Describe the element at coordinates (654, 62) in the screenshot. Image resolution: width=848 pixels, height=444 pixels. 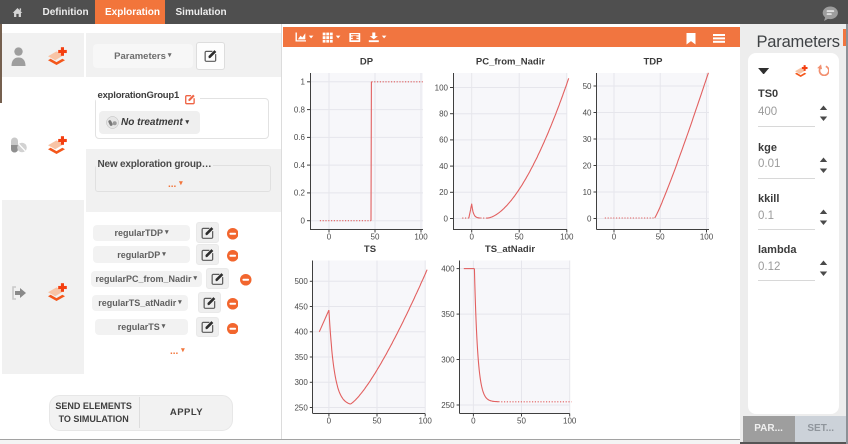
I see `svg-text: TDP` at that location.